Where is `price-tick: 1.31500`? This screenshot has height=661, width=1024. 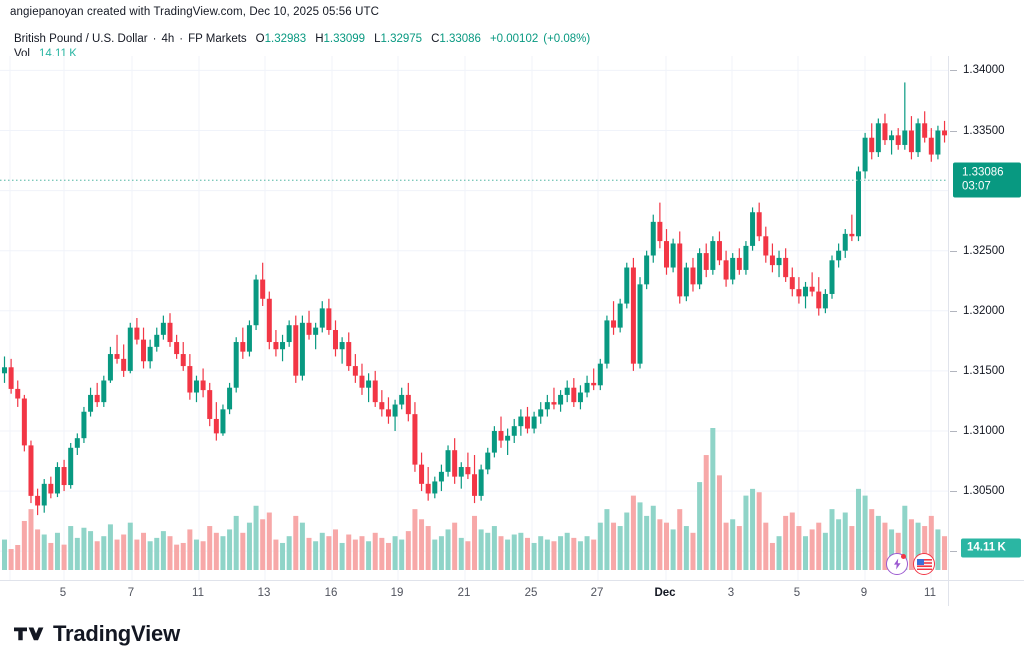 price-tick: 1.31500 is located at coordinates (977, 371).